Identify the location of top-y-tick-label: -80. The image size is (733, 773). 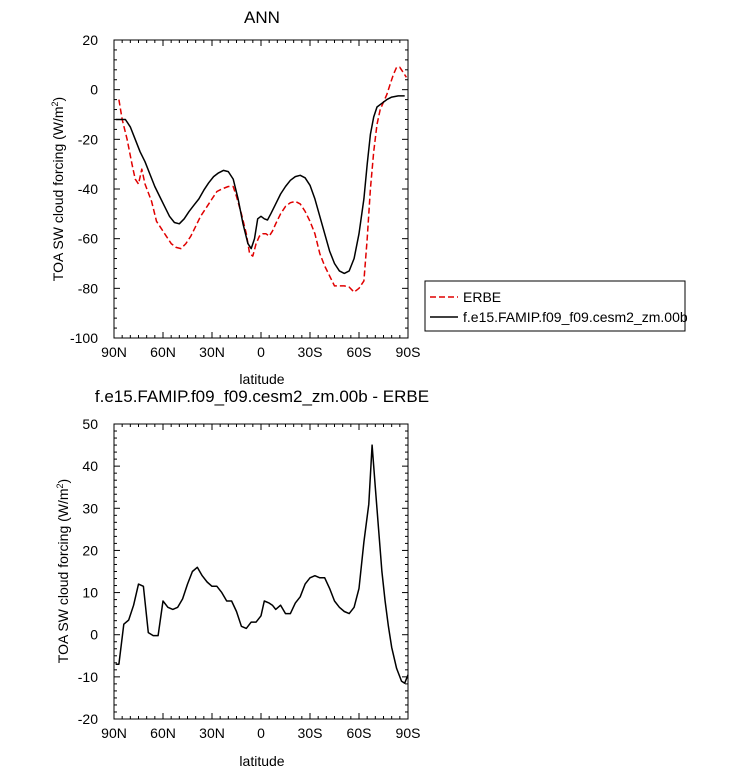
(88, 288).